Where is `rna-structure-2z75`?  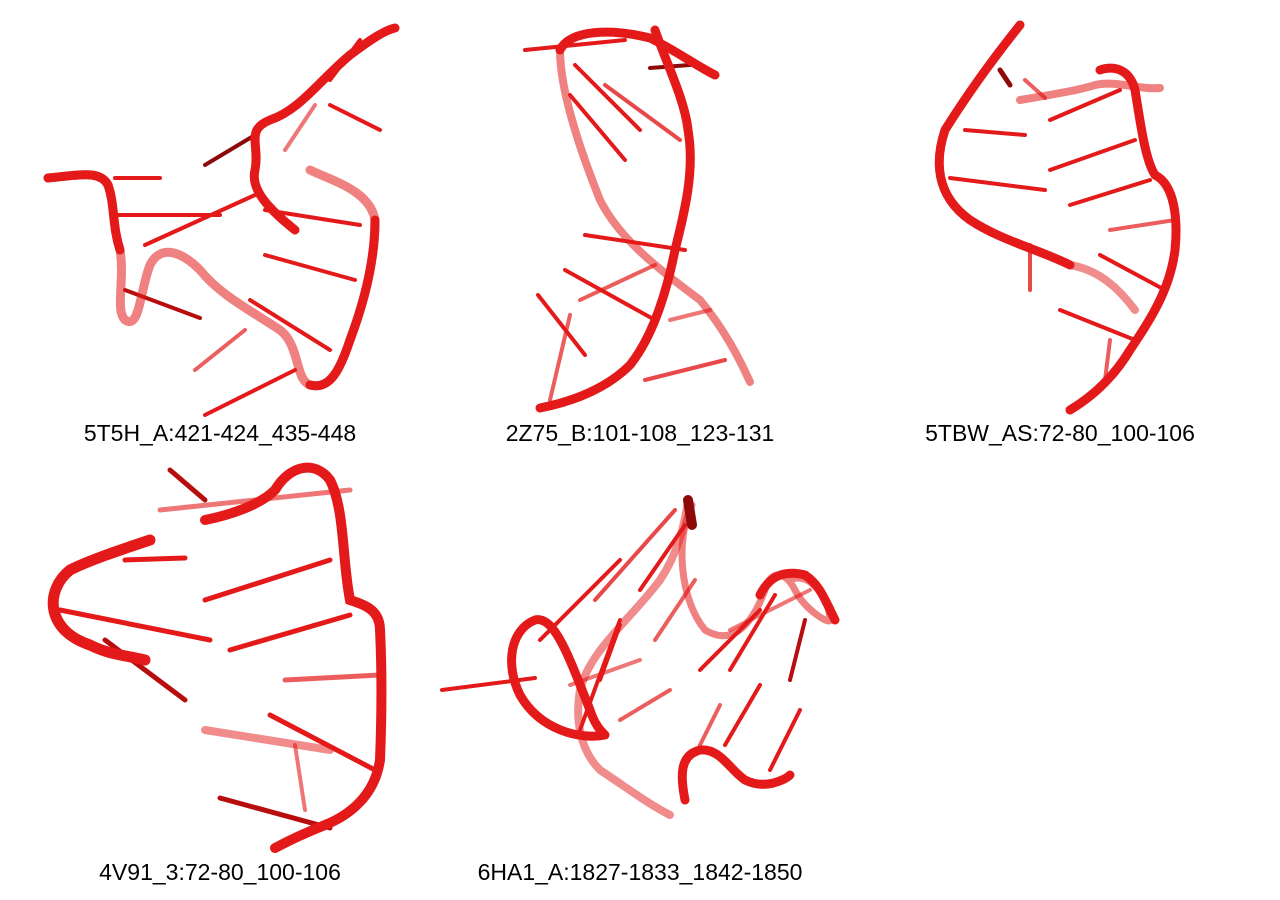
rna-structure-2z75 is located at coordinates (640, 215).